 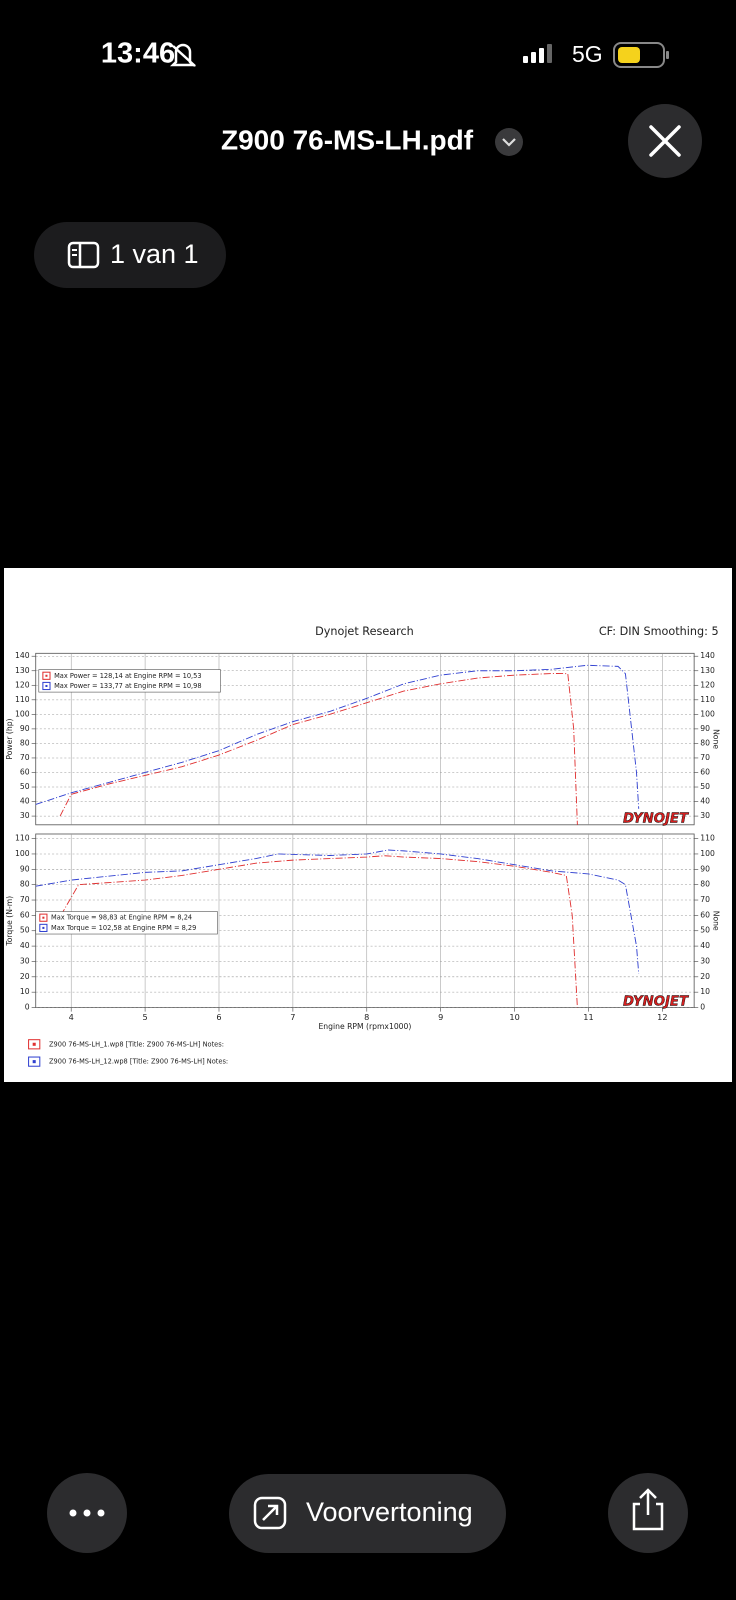 I want to click on battery-icon, so click(x=641, y=55).